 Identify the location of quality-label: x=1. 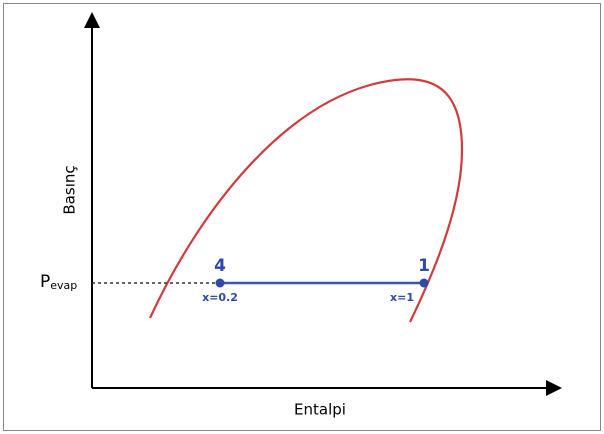
(402, 297).